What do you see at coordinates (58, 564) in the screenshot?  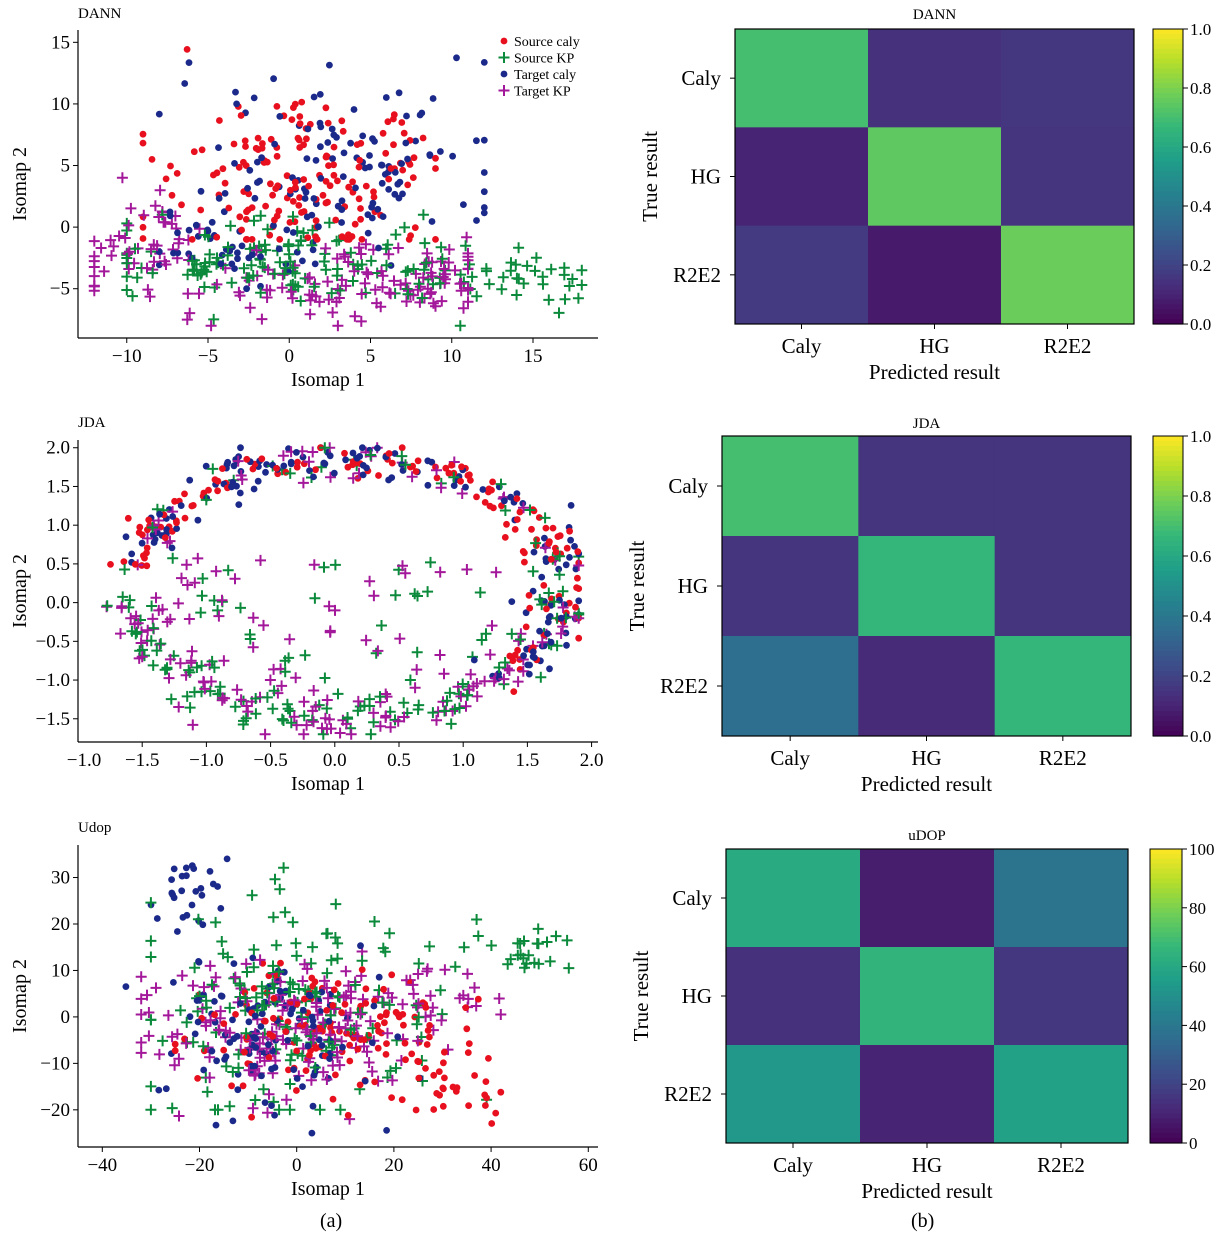 I see `y-tick-label: 0.5` at bounding box center [58, 564].